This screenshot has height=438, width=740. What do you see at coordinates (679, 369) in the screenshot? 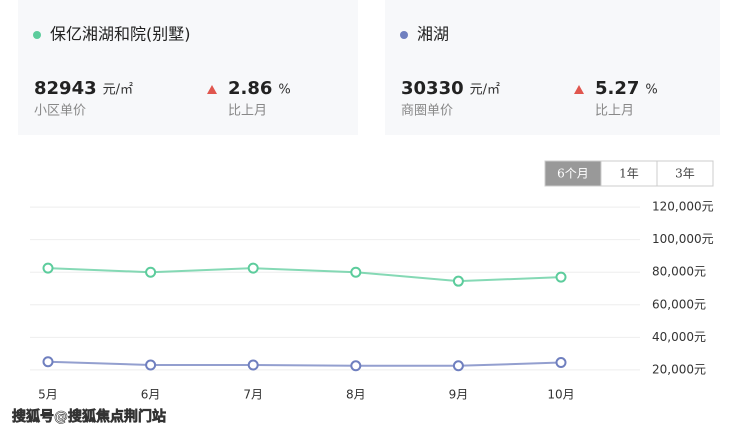
I see `y-tick-label: 20,000元` at bounding box center [679, 369].